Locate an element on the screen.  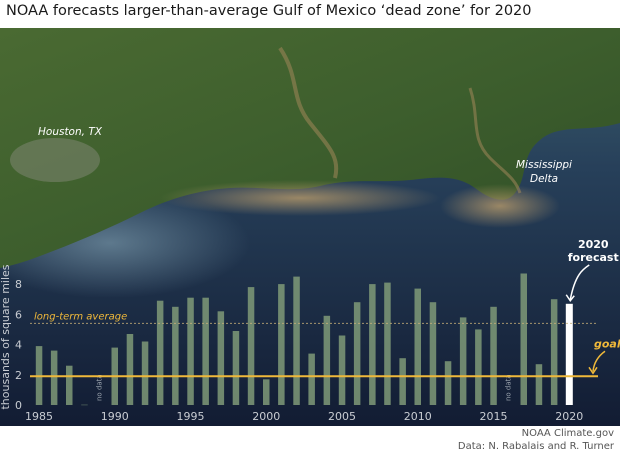
bar-1995 is located at coordinates (190, 351).